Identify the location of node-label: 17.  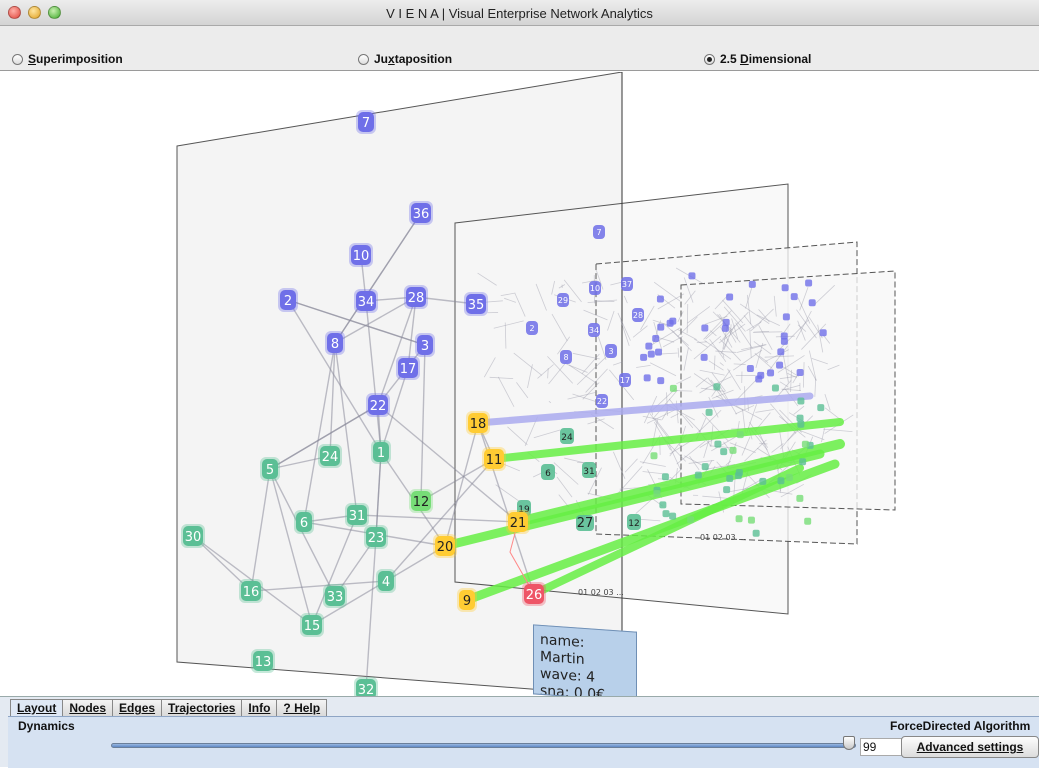
(408, 369).